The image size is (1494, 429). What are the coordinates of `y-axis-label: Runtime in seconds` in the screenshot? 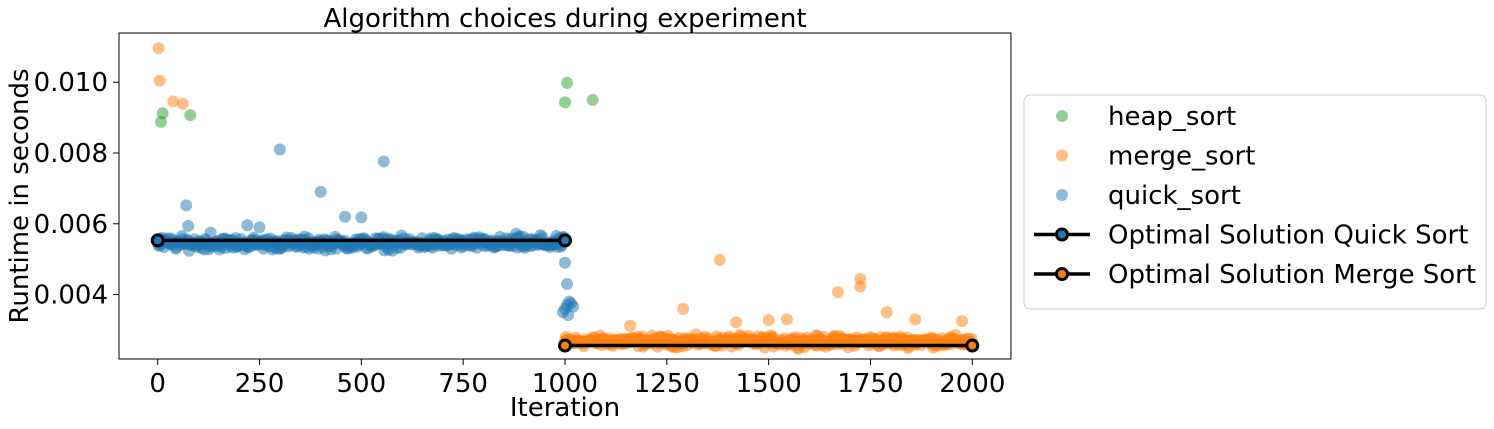 It's located at (20, 195).